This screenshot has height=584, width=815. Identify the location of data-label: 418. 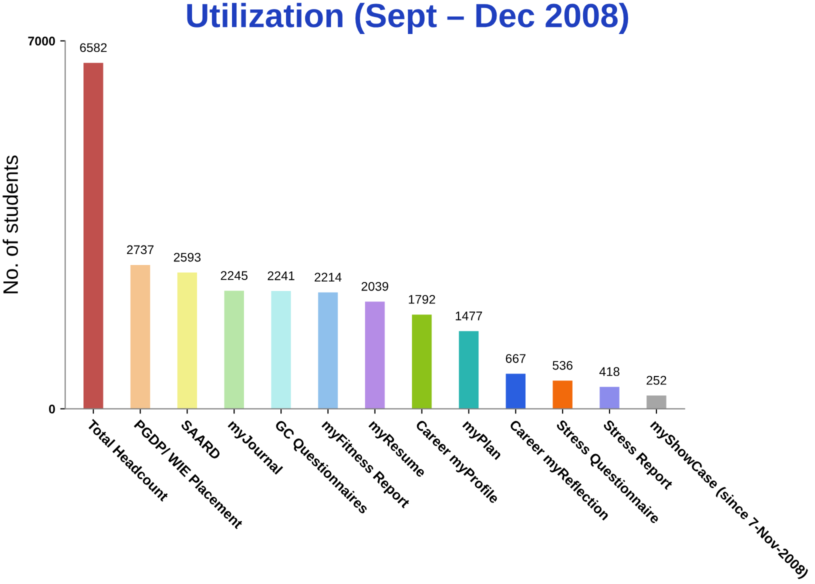
(609, 371).